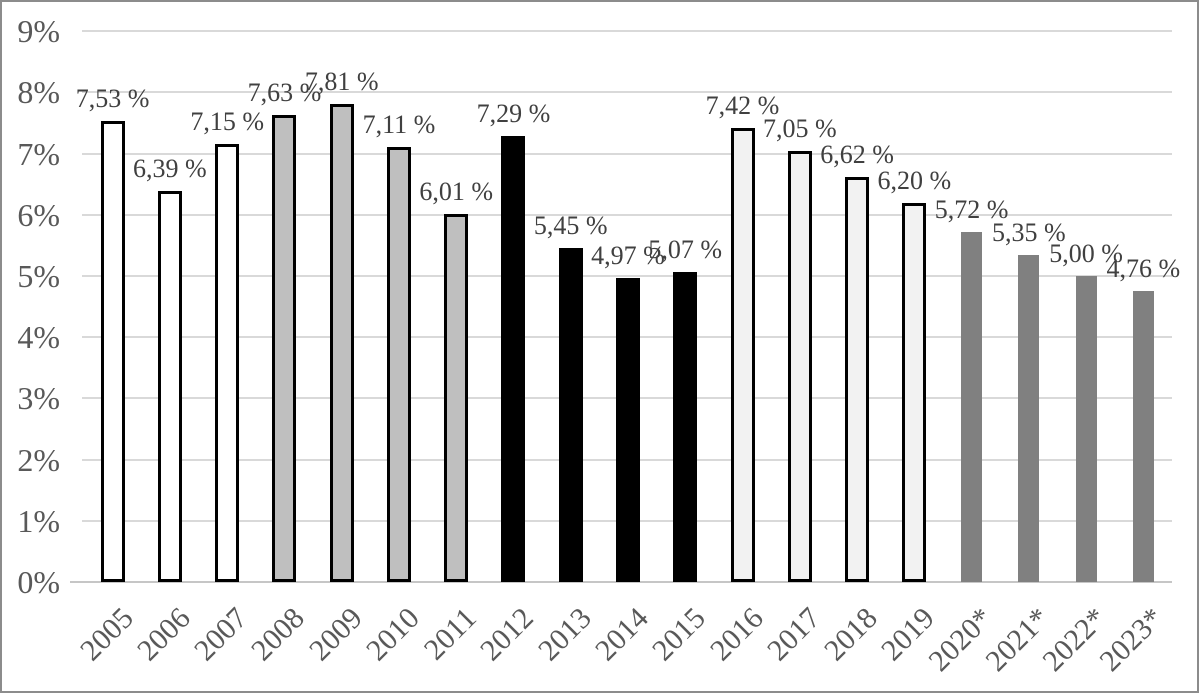 This screenshot has width=1199, height=693. I want to click on bar-value-label: 6,20 %, so click(914, 180).